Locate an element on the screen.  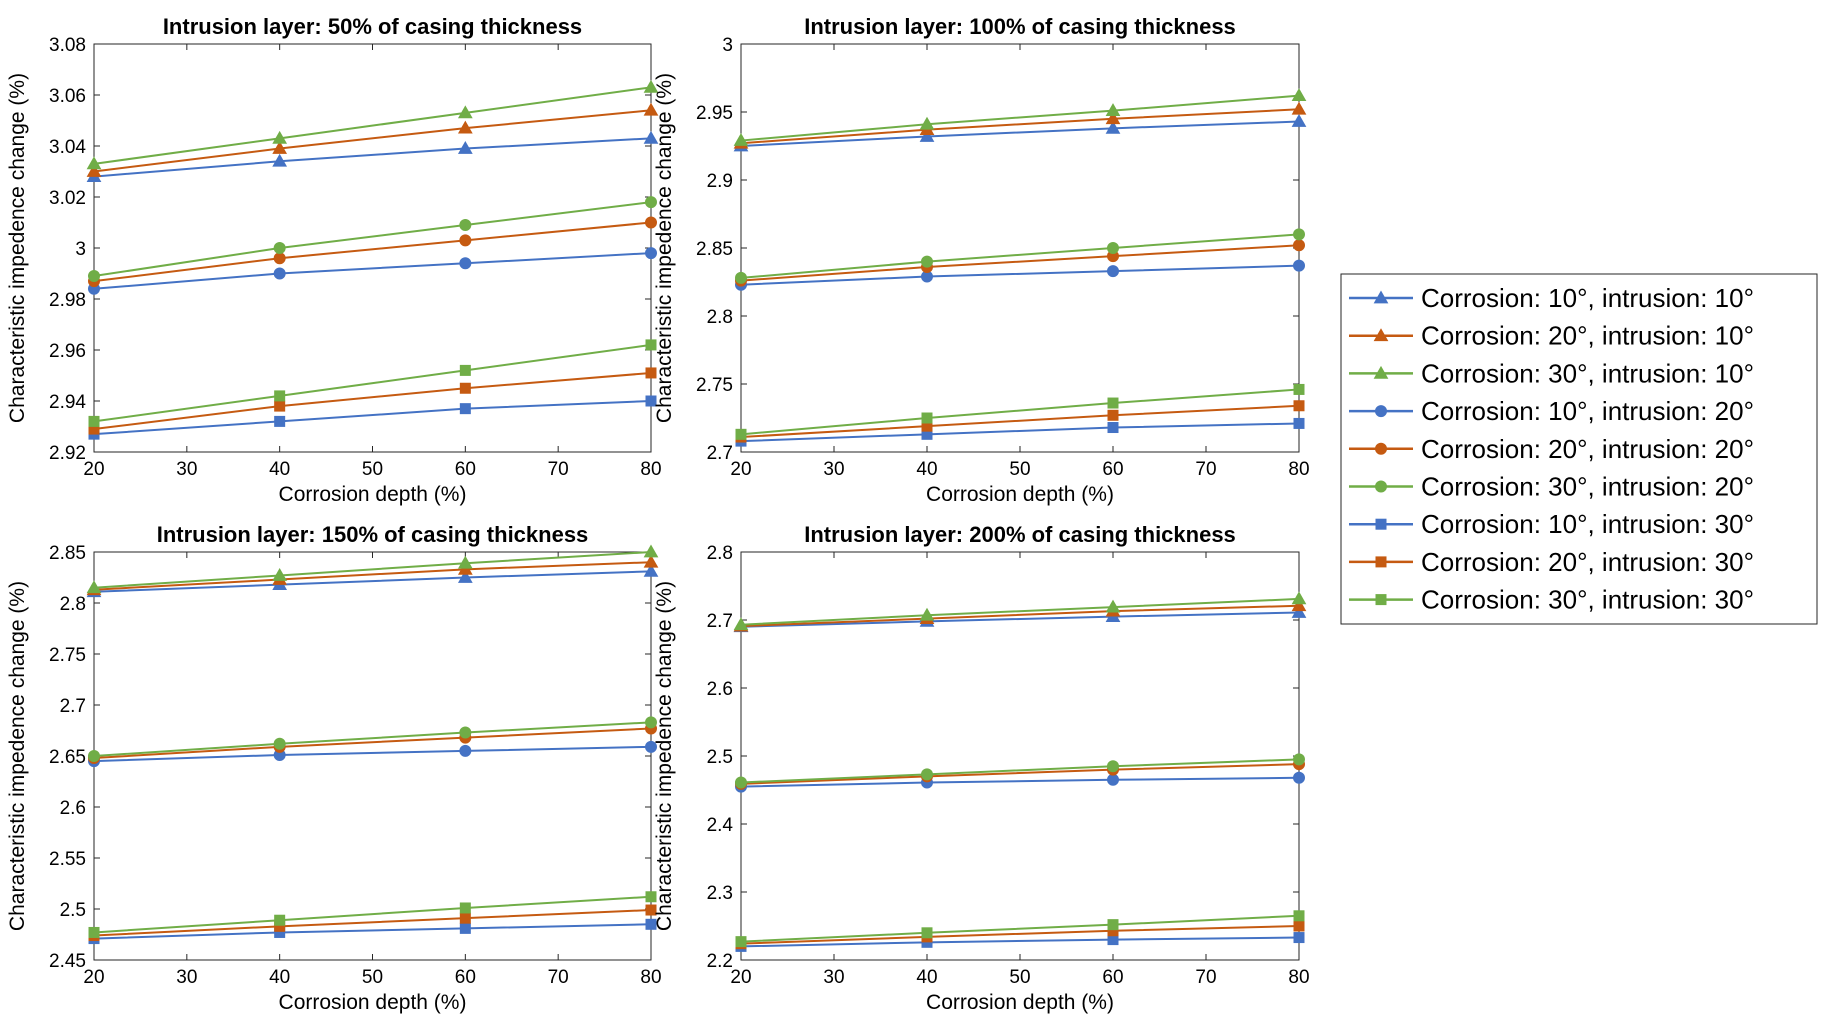
y-tick-label: 2.2 is located at coordinates (720, 961).